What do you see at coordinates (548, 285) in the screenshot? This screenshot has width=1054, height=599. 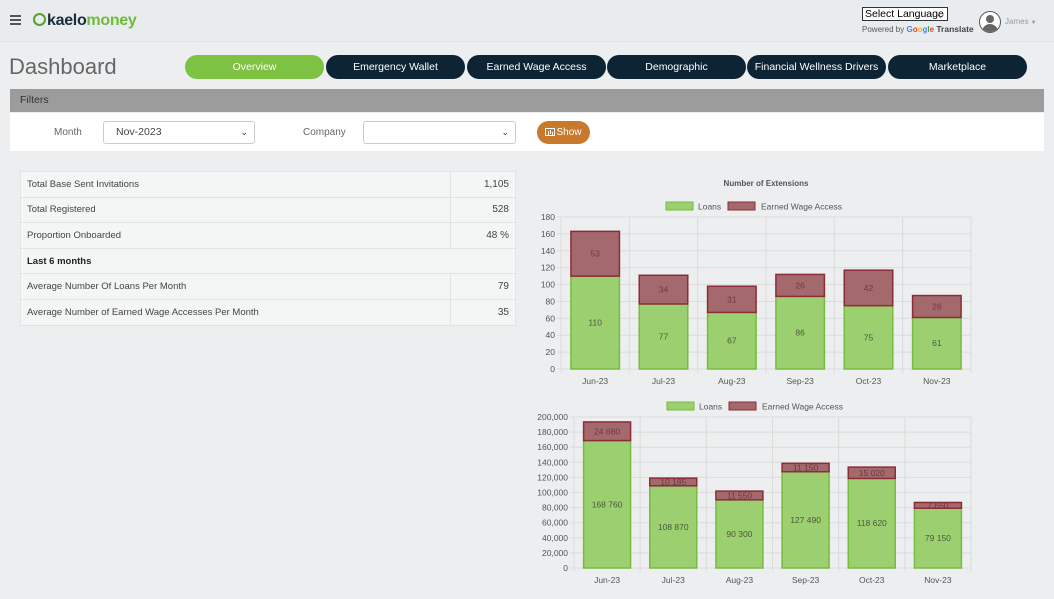 I see `y-tick-label: 100` at bounding box center [548, 285].